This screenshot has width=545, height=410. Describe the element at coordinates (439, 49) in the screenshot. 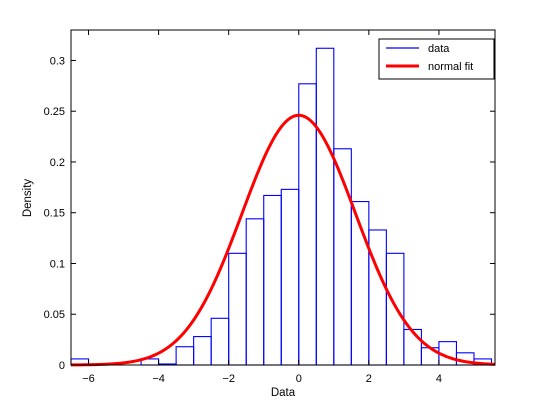

I see `legend-label-data: data` at that location.